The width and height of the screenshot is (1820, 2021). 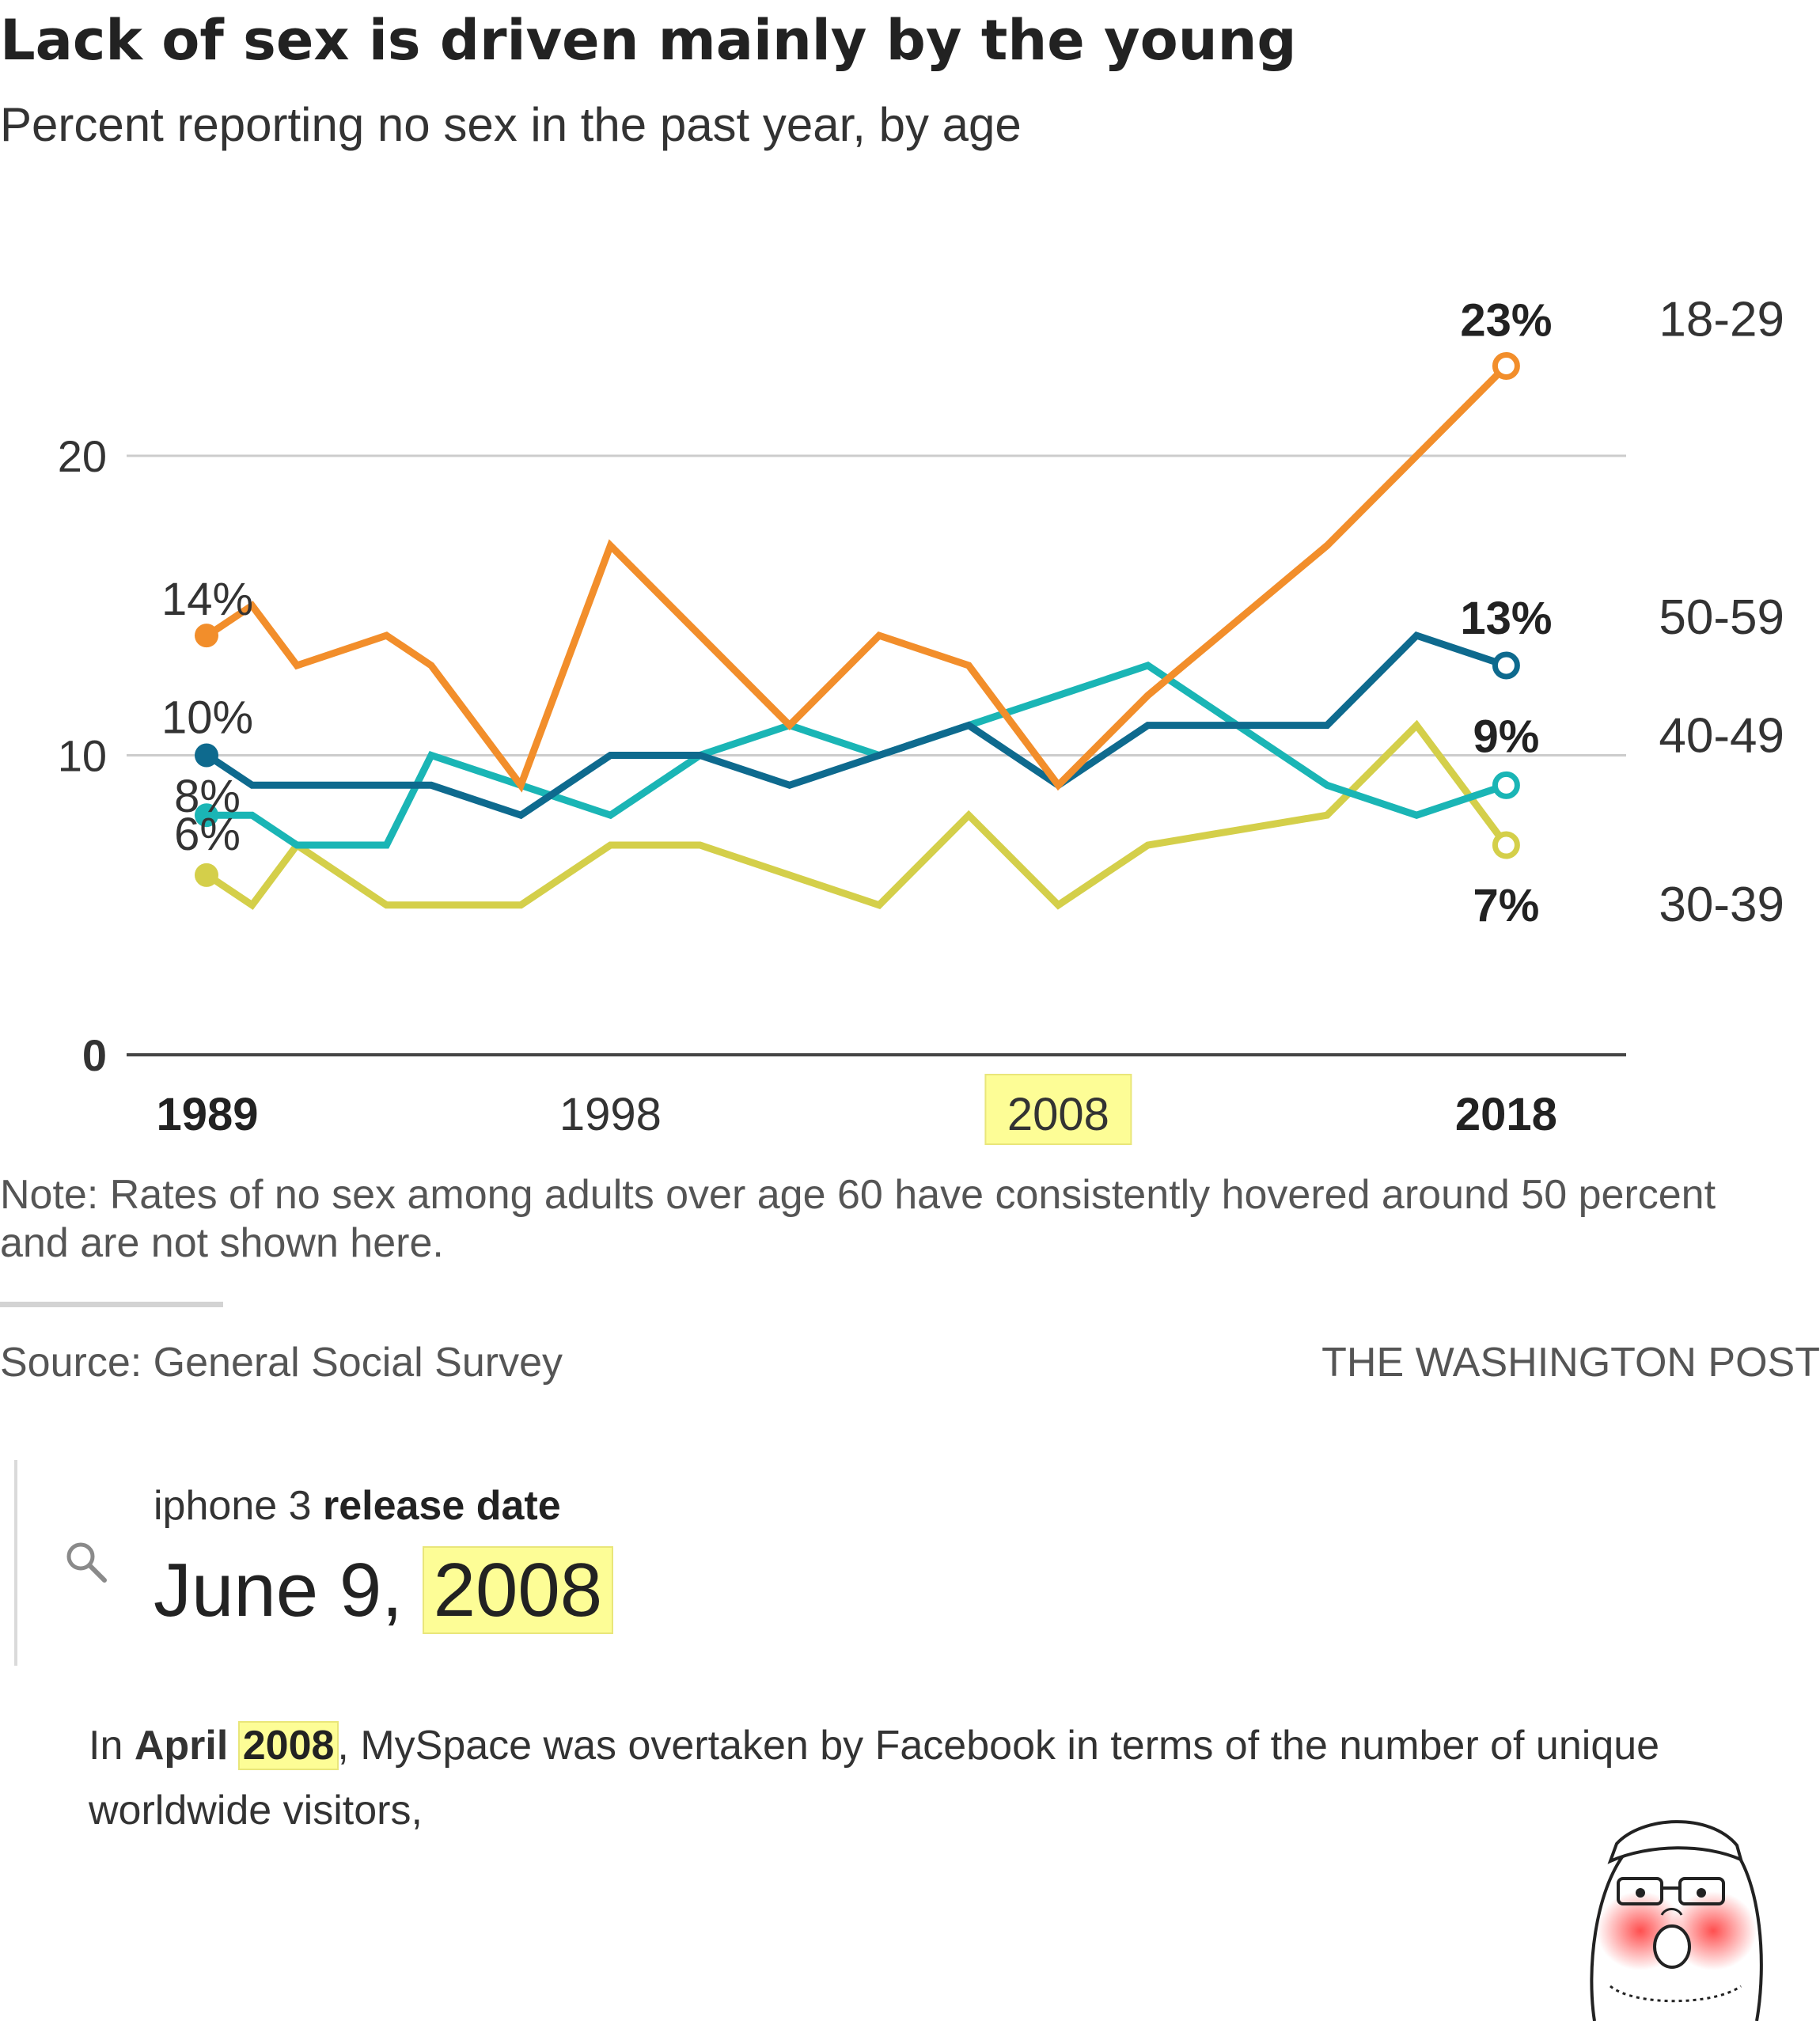 I want to click on search-icon, so click(x=86, y=1562).